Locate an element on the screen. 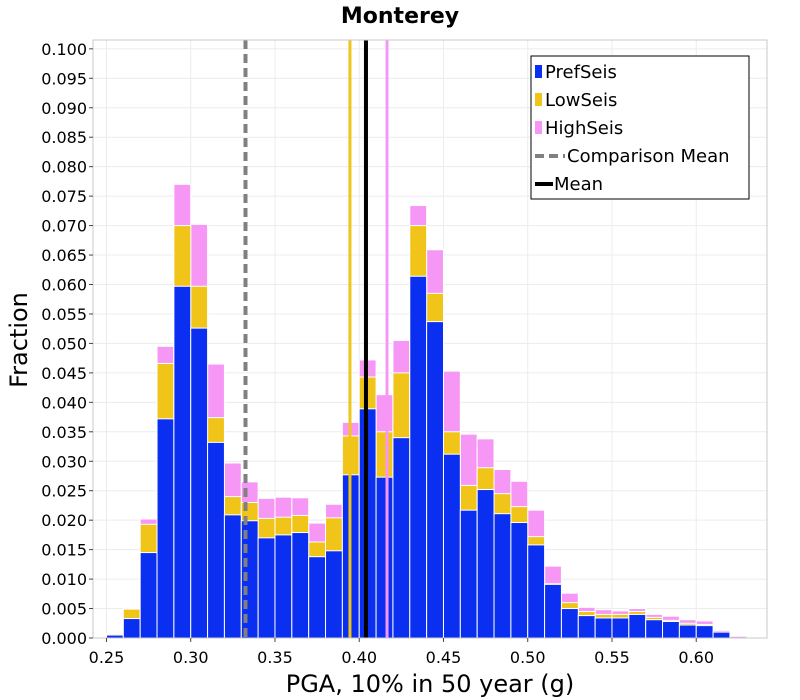 Image resolution: width=800 pixels, height=700 pixels. x-axis-label: PGA, 10% in 50 year (g) is located at coordinates (430, 684).